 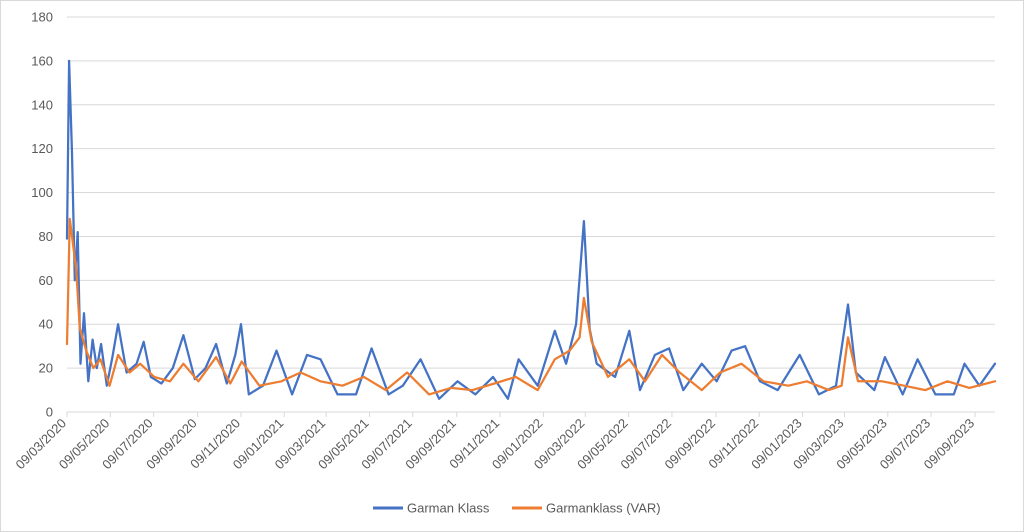 I want to click on y-tick-label: 100, so click(x=42, y=192).